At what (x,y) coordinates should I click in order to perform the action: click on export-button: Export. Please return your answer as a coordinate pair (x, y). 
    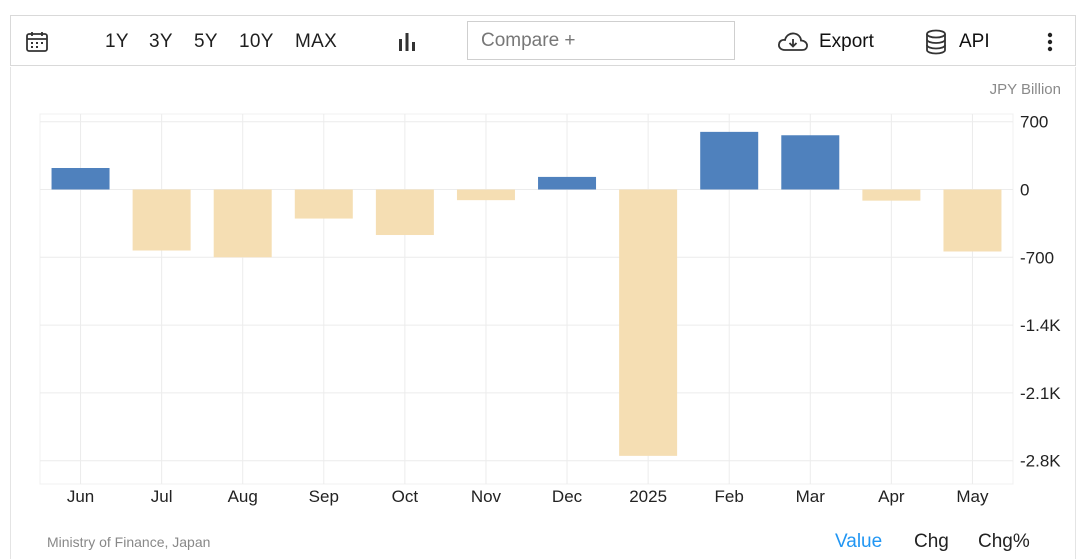
    Looking at the image, I should click on (825, 41).